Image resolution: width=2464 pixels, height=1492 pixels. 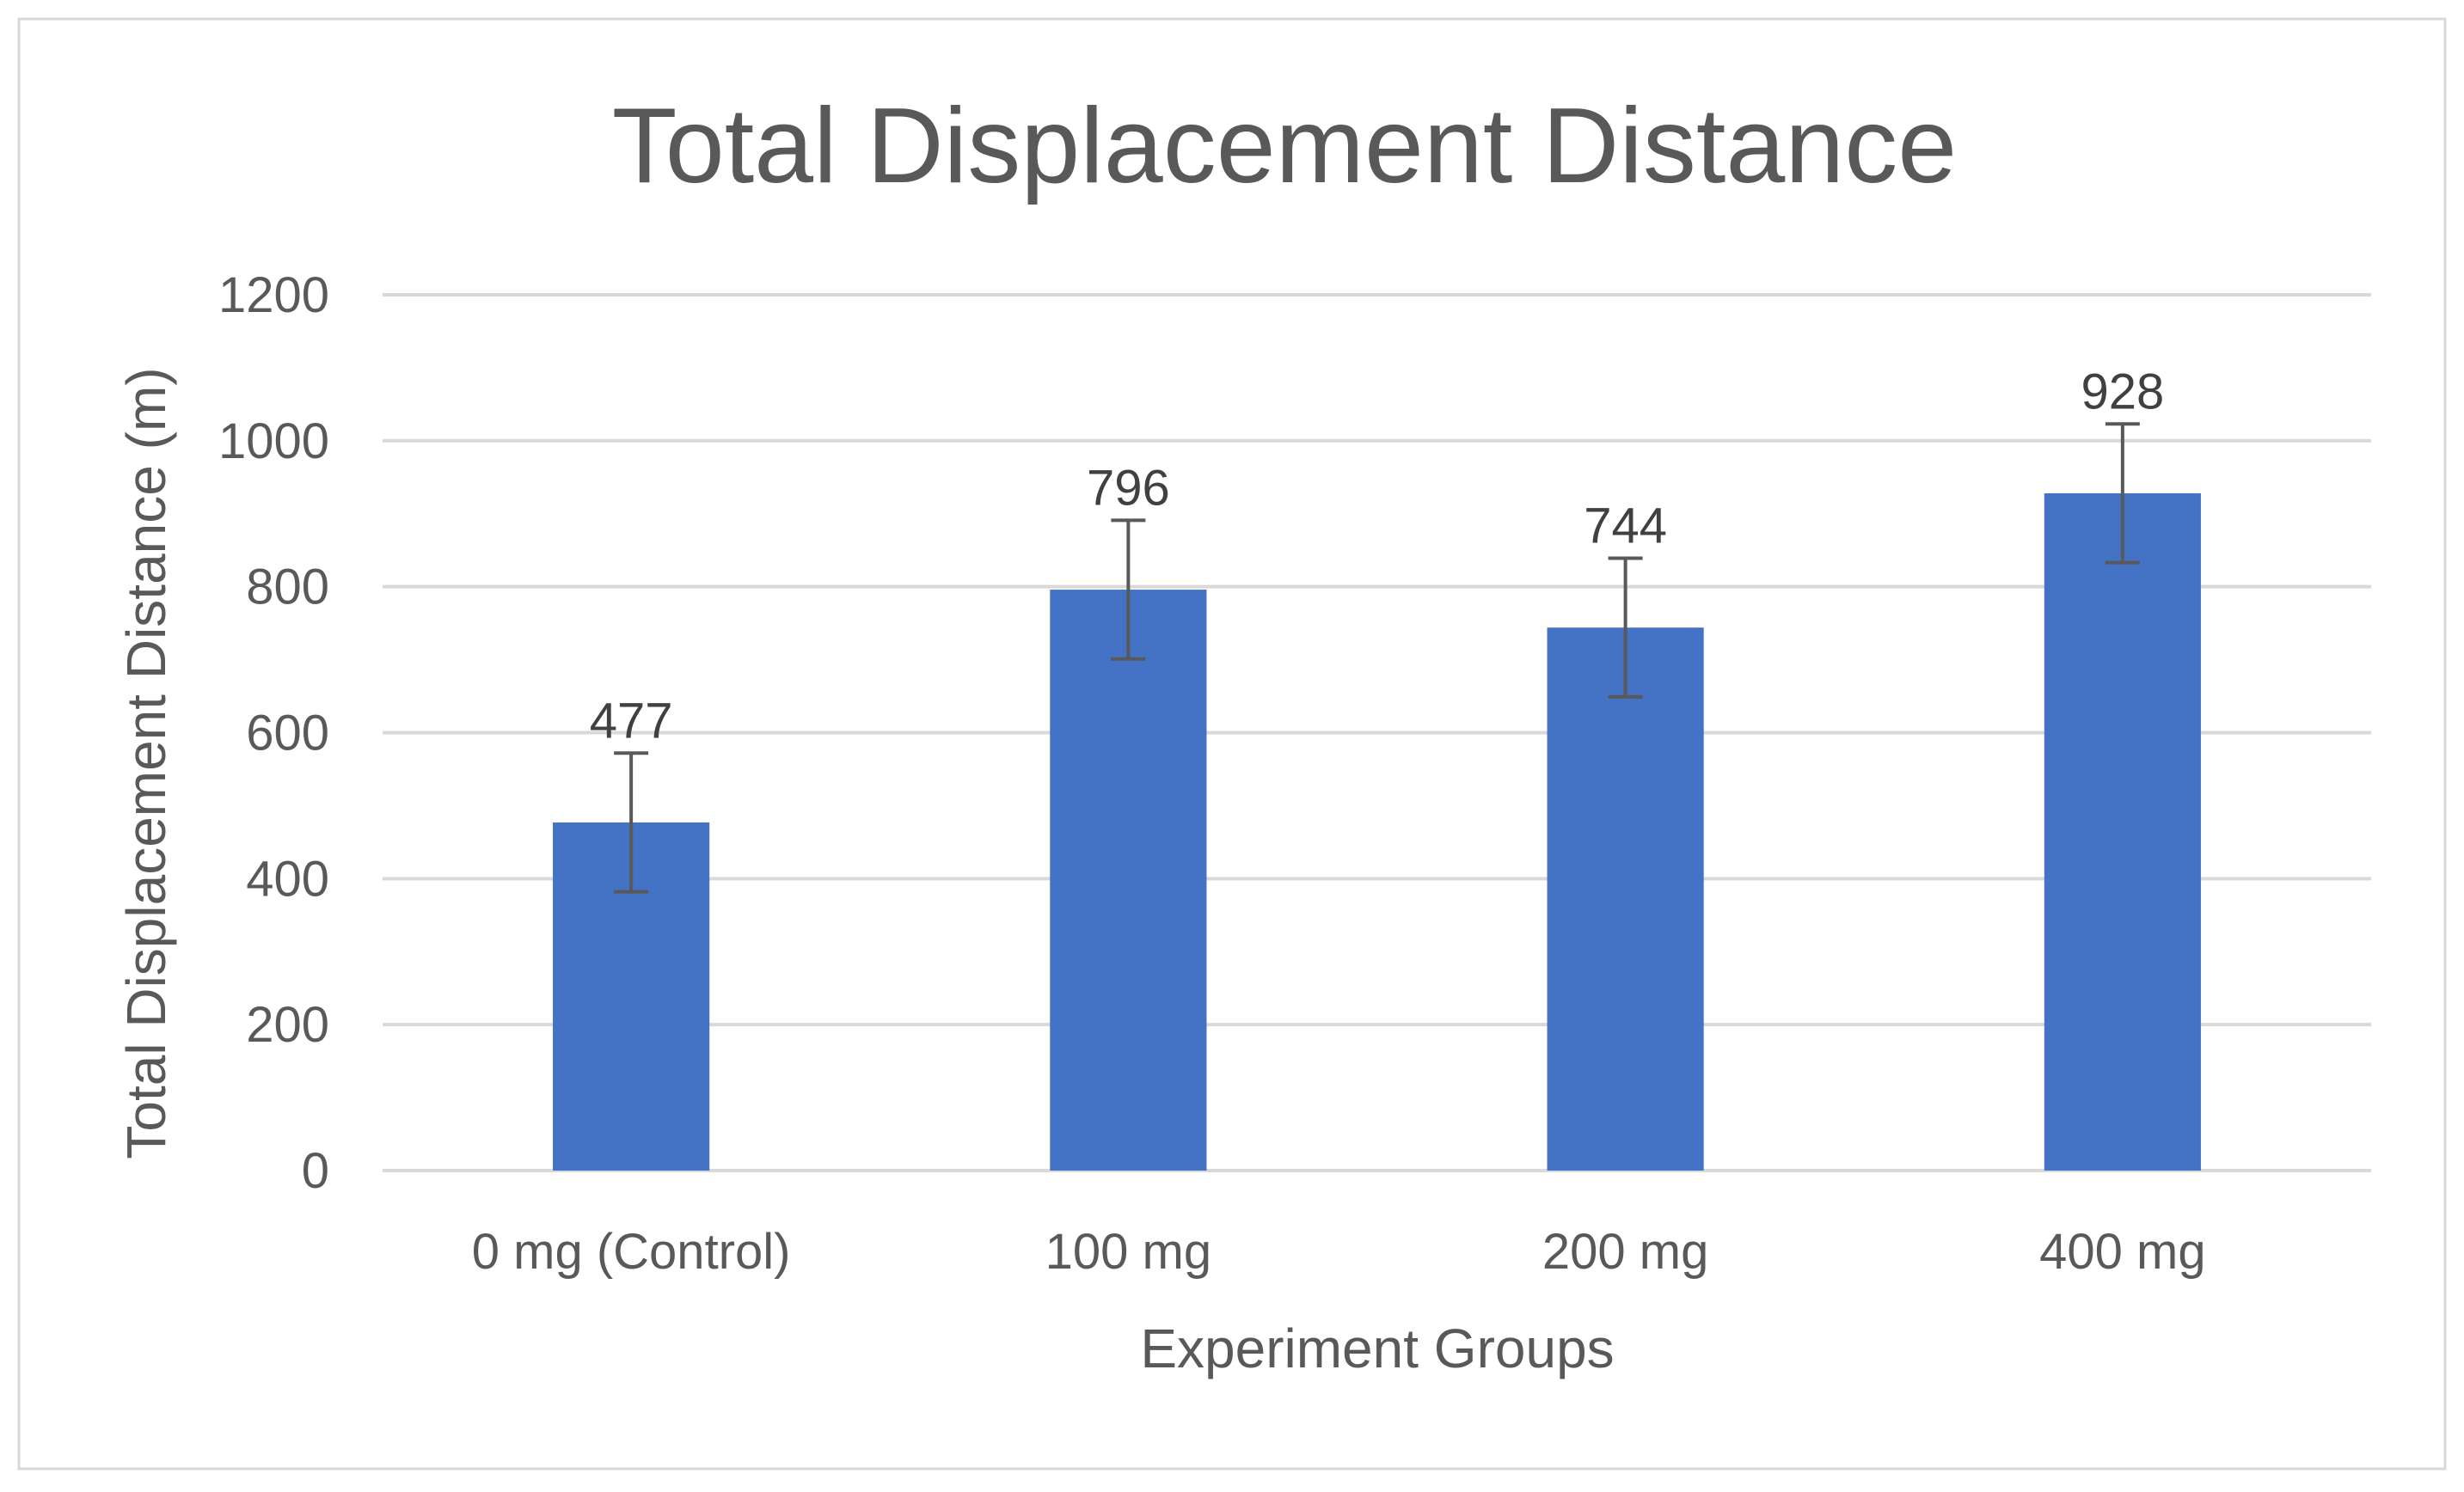 What do you see at coordinates (273, 295) in the screenshot?
I see `y-tick-label: 1200` at bounding box center [273, 295].